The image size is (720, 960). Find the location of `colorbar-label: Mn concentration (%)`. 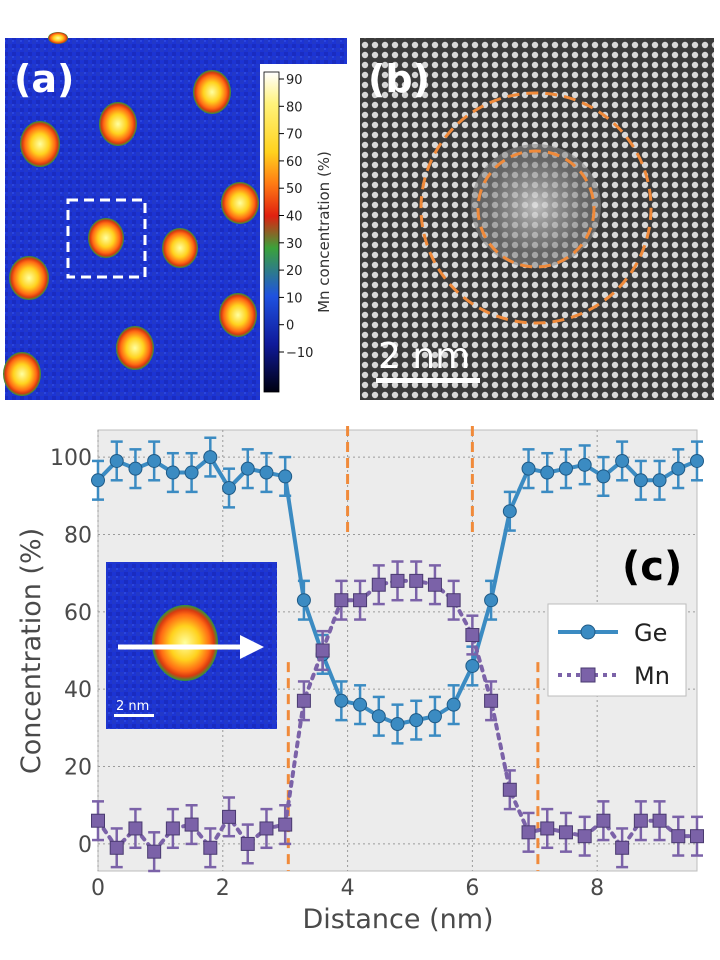

colorbar-label: Mn concentration (%) is located at coordinates (324, 232).